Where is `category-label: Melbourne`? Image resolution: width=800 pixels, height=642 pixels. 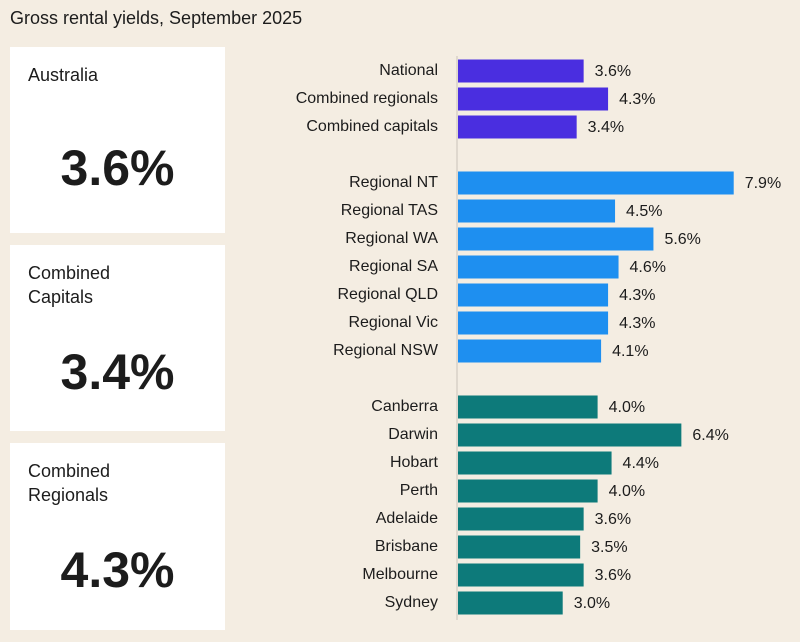 category-label: Melbourne is located at coordinates (400, 574).